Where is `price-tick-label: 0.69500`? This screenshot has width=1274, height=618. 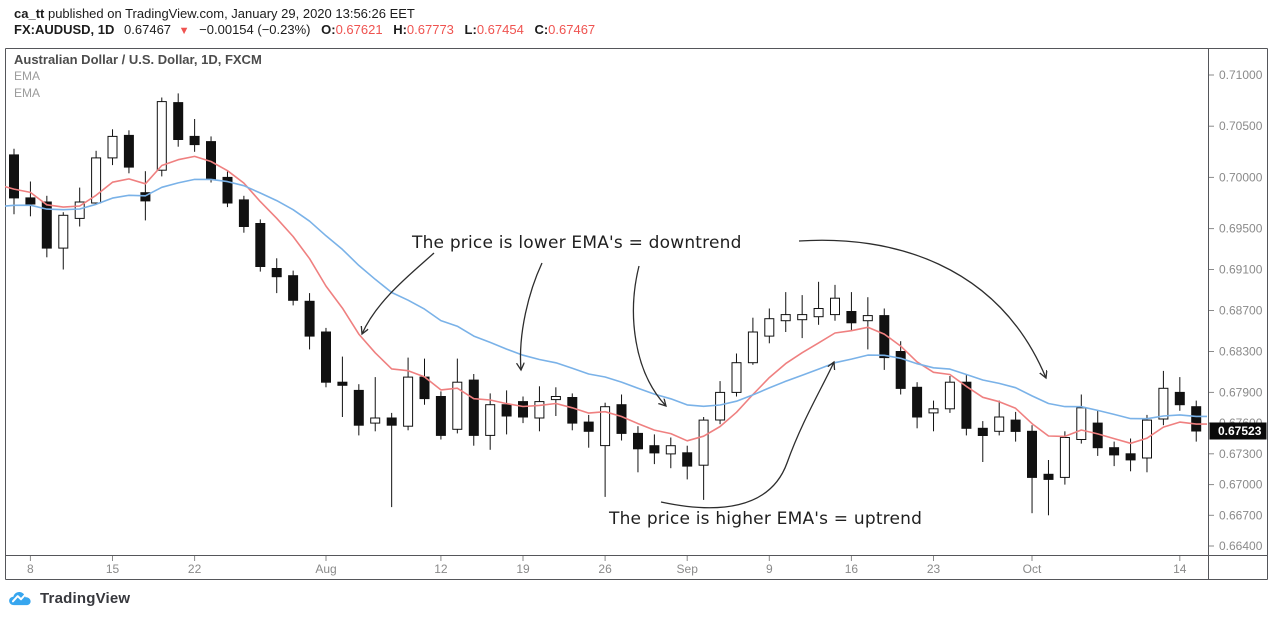 price-tick-label: 0.69500 is located at coordinates (1241, 229).